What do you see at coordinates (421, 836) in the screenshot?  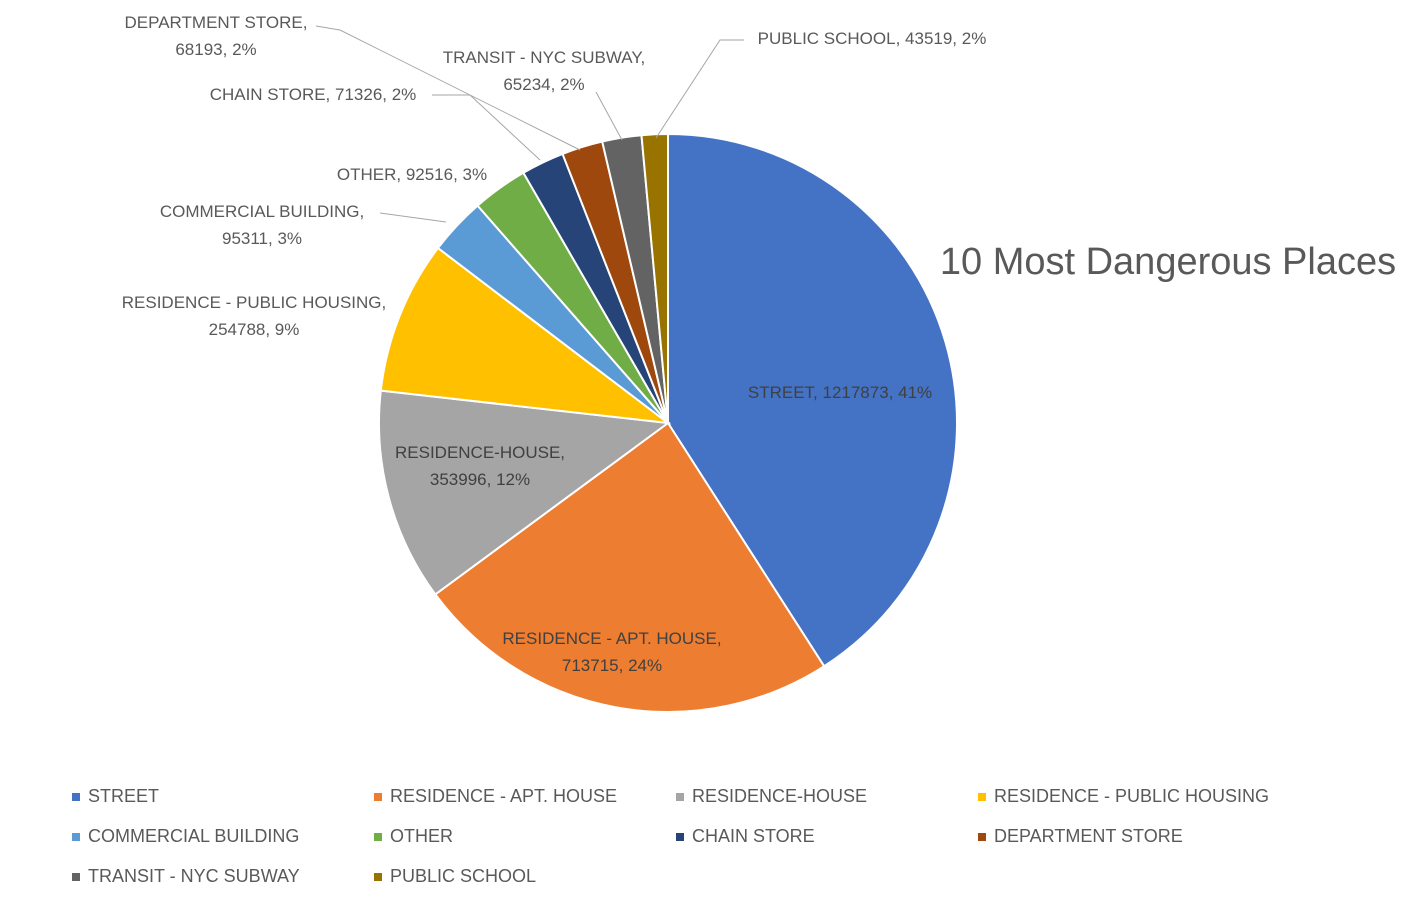 I see `legend-label: OTHER` at bounding box center [421, 836].